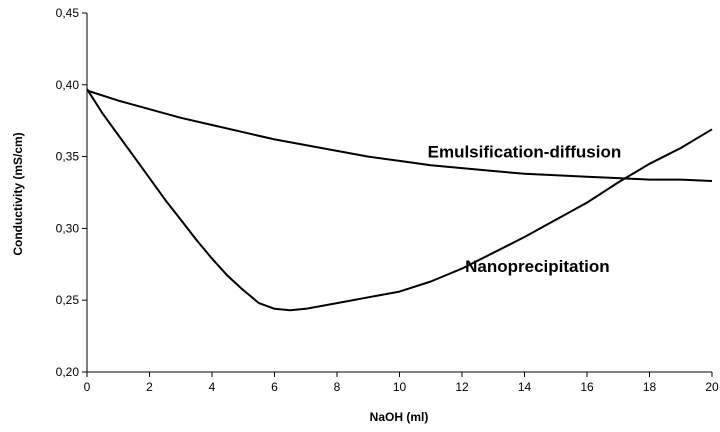 This screenshot has width=720, height=432. Describe the element at coordinates (68, 300) in the screenshot. I see `y-tick-label: 0,25` at that location.